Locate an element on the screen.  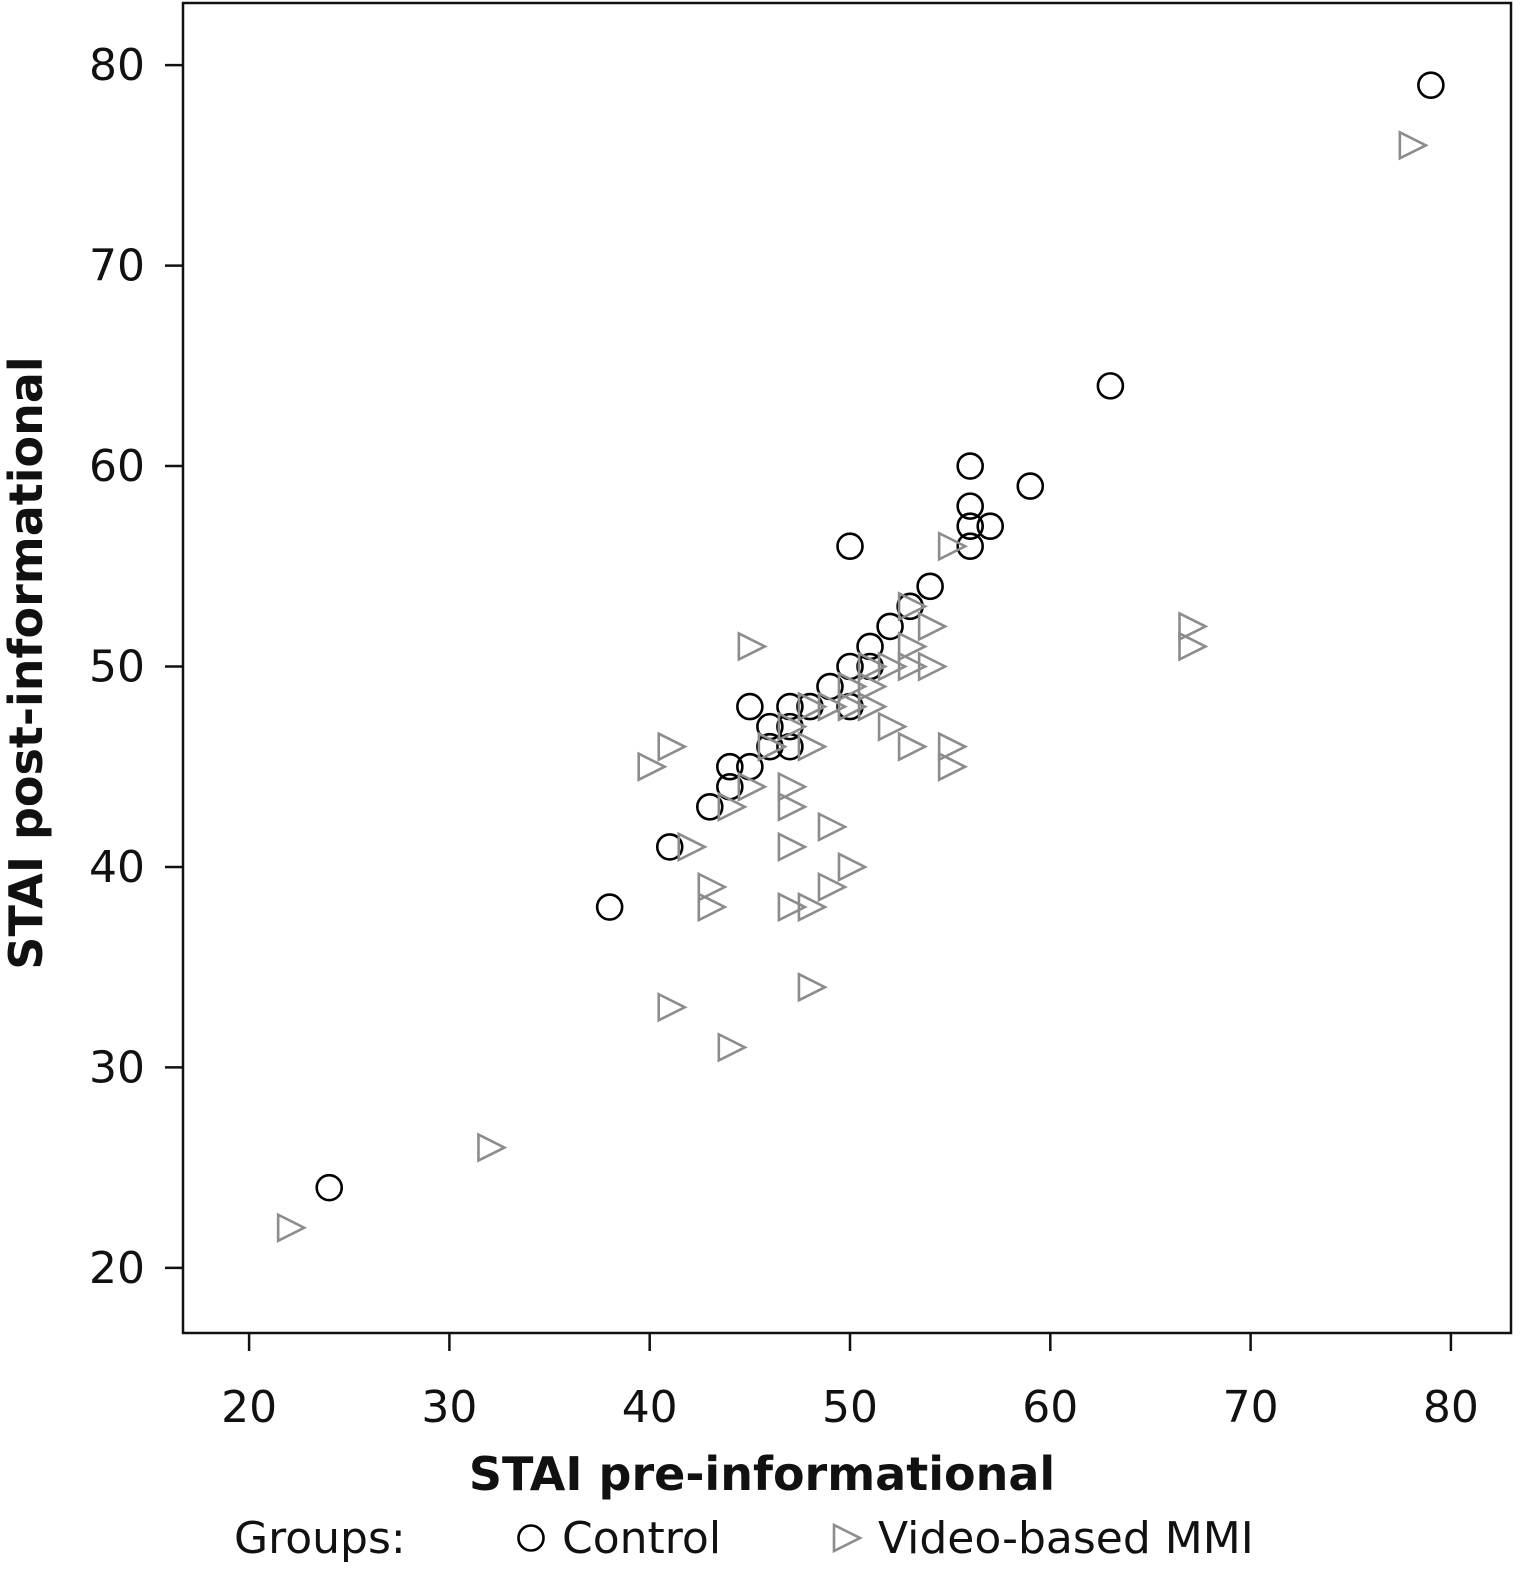
legend-marker-video-icon is located at coordinates (847, 1538).